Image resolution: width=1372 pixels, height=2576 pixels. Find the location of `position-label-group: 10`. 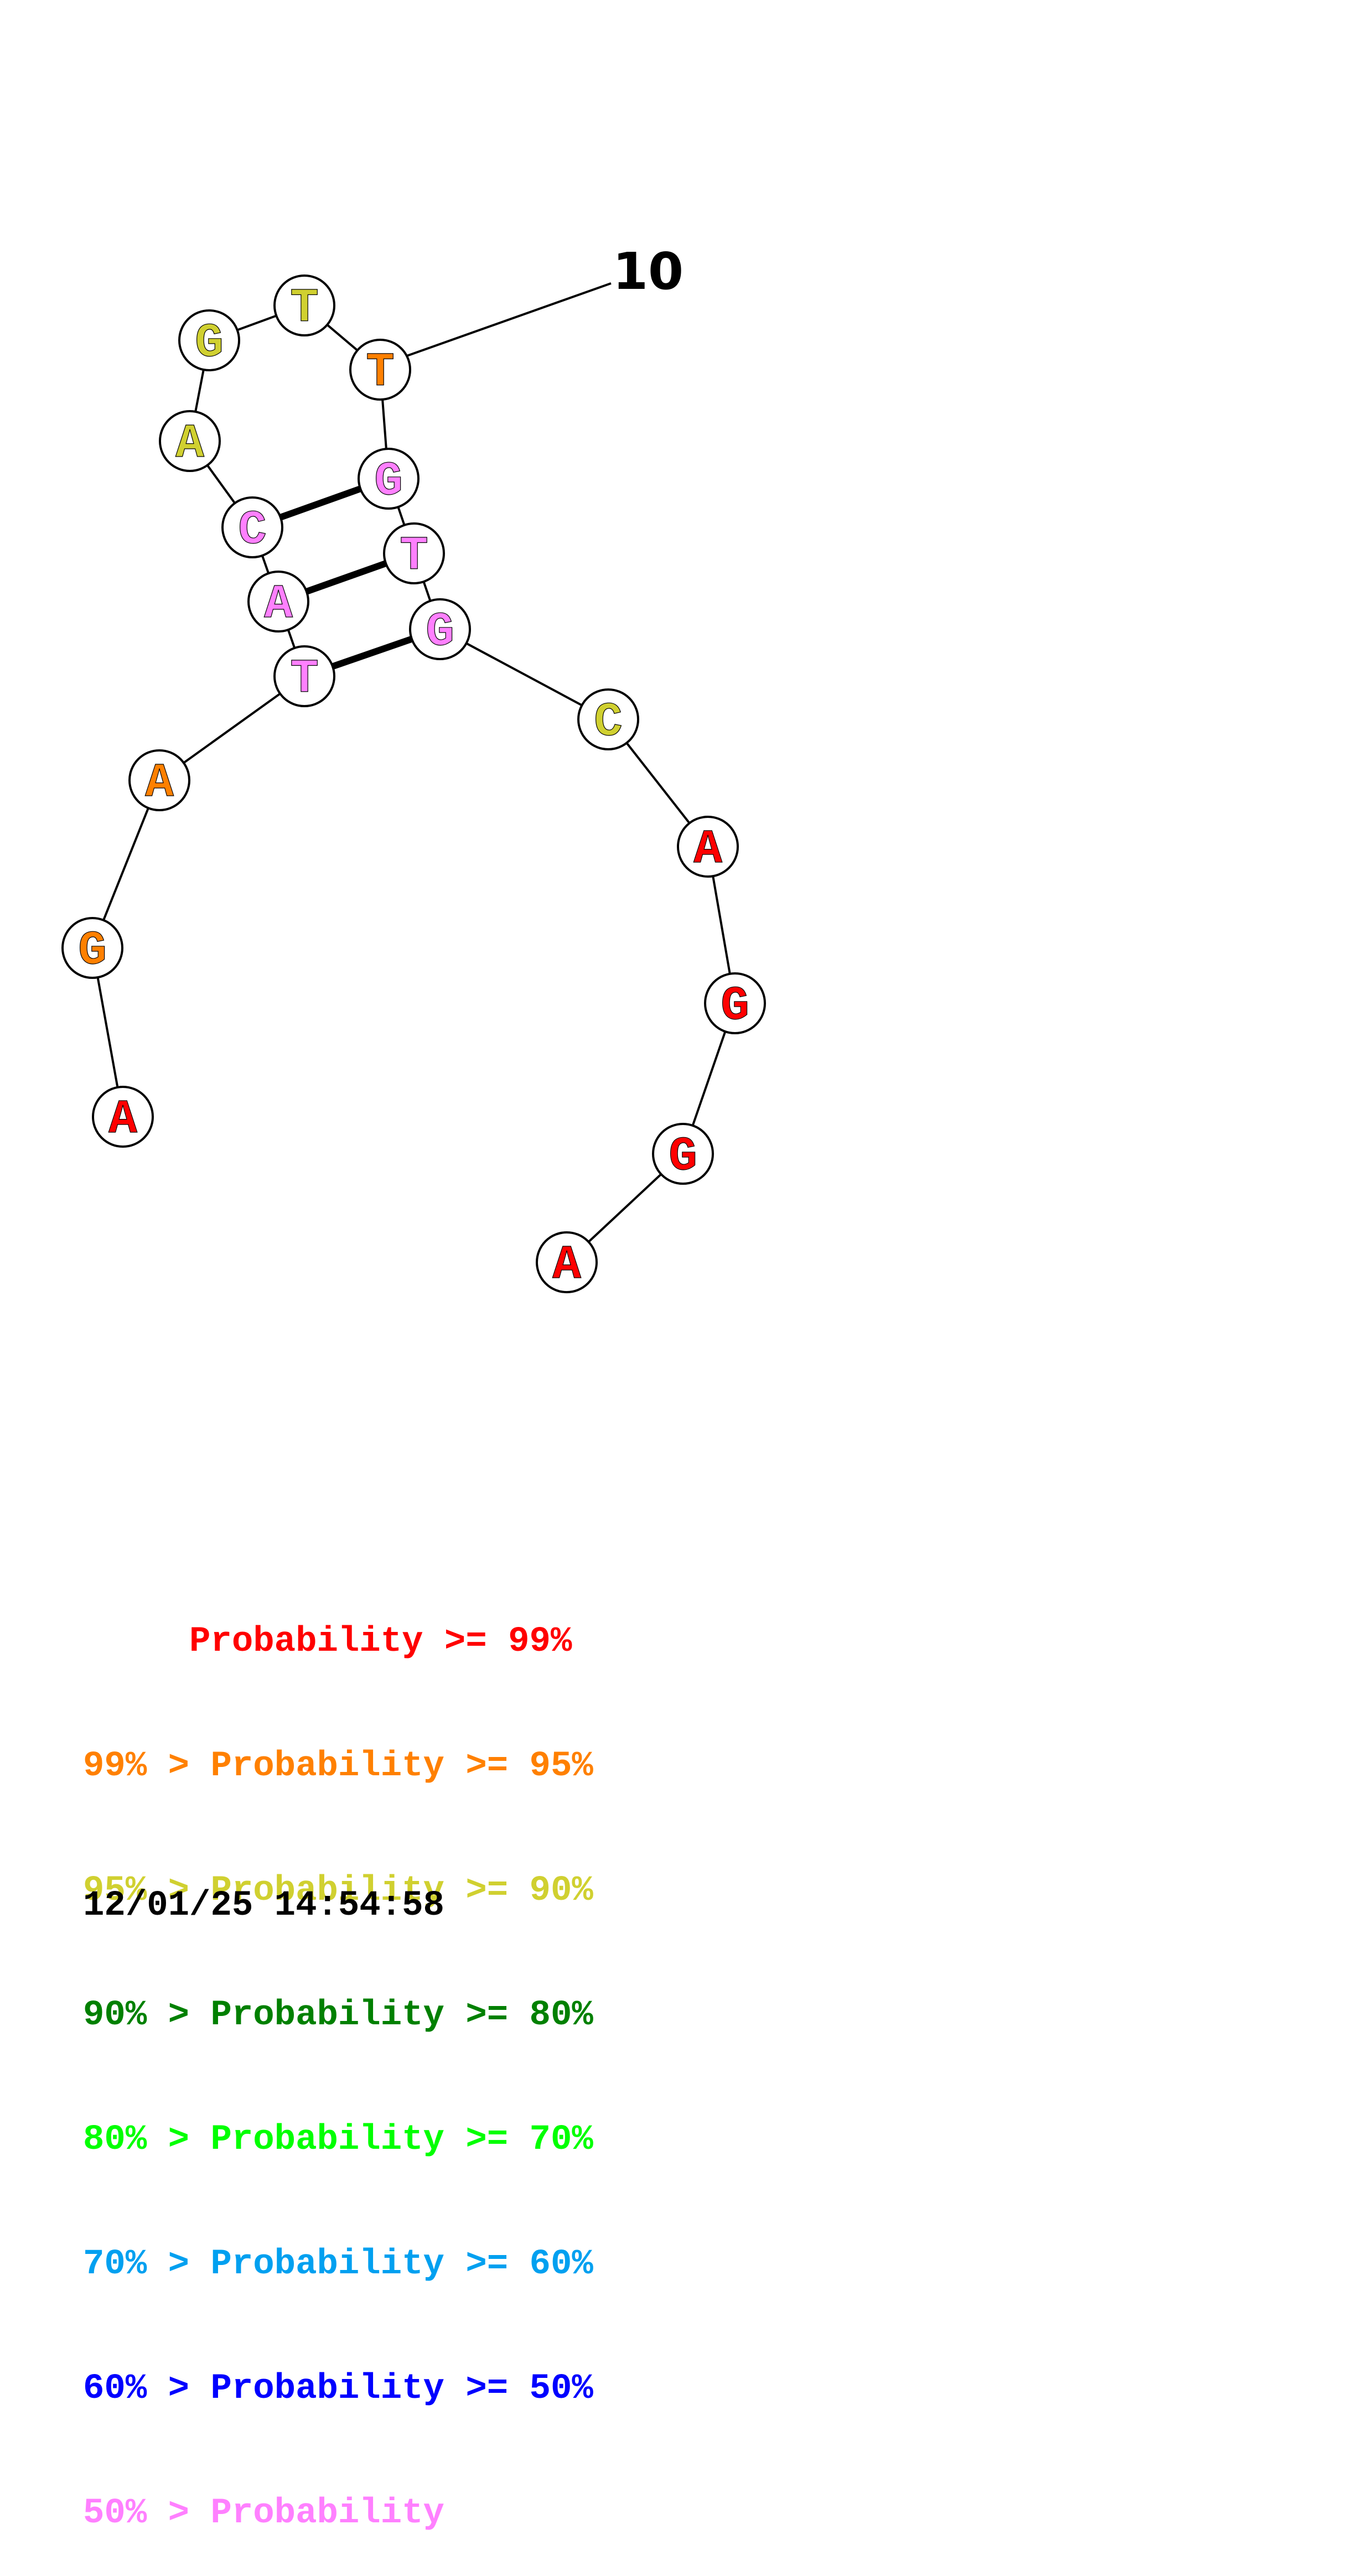

position-label-group: 10 is located at coordinates (529, 305).